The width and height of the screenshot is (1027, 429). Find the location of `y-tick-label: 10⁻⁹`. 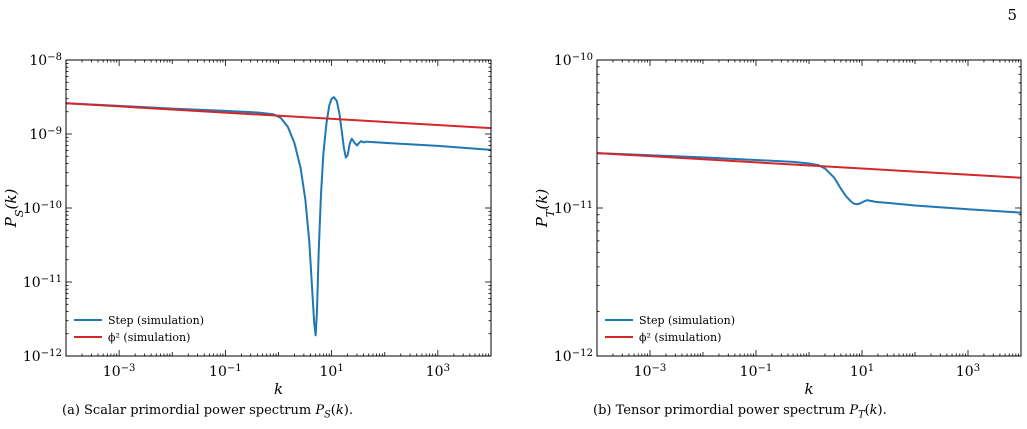

y-tick-label: 10⁻⁹ is located at coordinates (45, 135).